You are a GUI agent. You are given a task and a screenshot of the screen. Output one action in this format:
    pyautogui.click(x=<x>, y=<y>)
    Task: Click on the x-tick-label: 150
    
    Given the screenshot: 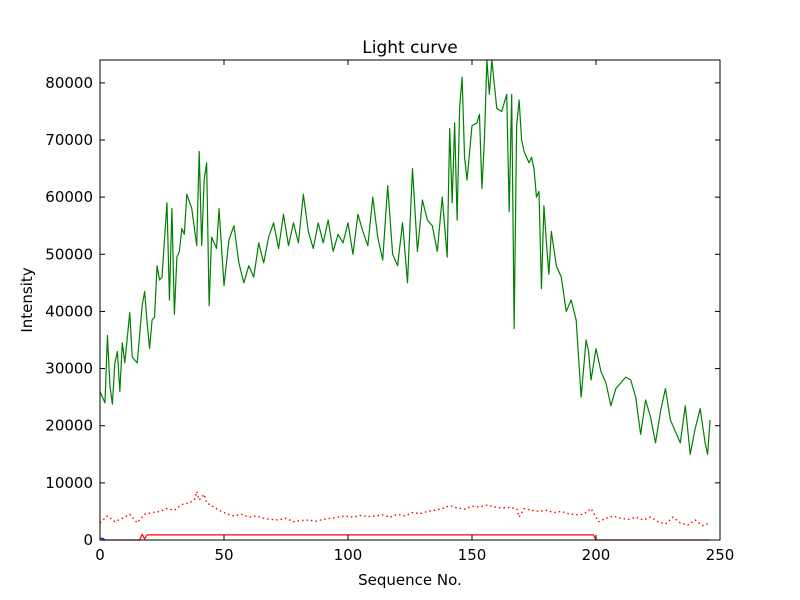 What is the action you would take?
    pyautogui.click(x=472, y=555)
    